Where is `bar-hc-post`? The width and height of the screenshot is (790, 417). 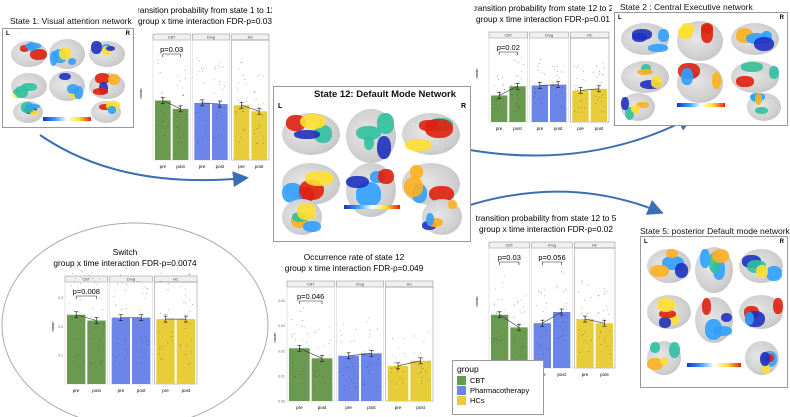 bar-hc-post is located at coordinates (420, 380).